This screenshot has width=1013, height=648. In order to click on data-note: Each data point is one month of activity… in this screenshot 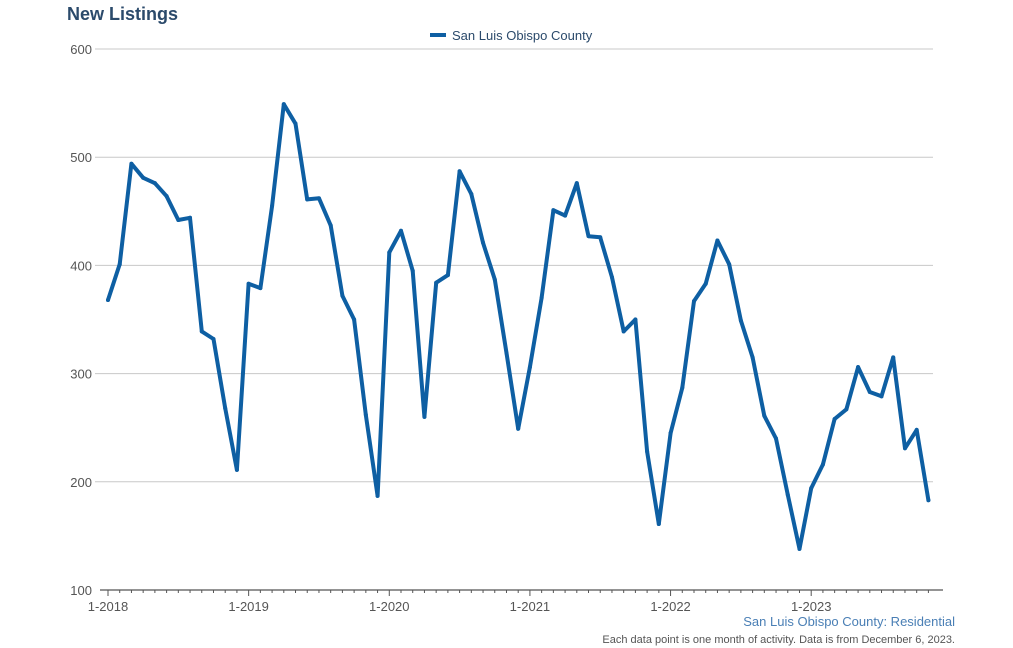, I will do `click(778, 640)`.